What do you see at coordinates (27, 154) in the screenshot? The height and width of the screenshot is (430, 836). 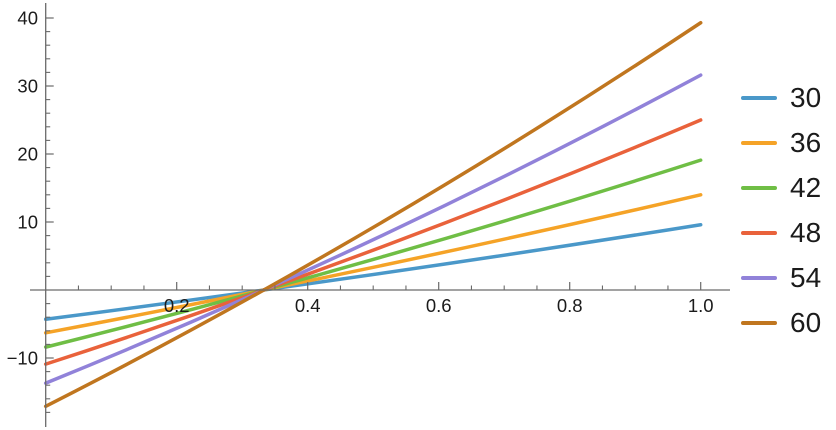 I see `y-tick-label: 20` at bounding box center [27, 154].